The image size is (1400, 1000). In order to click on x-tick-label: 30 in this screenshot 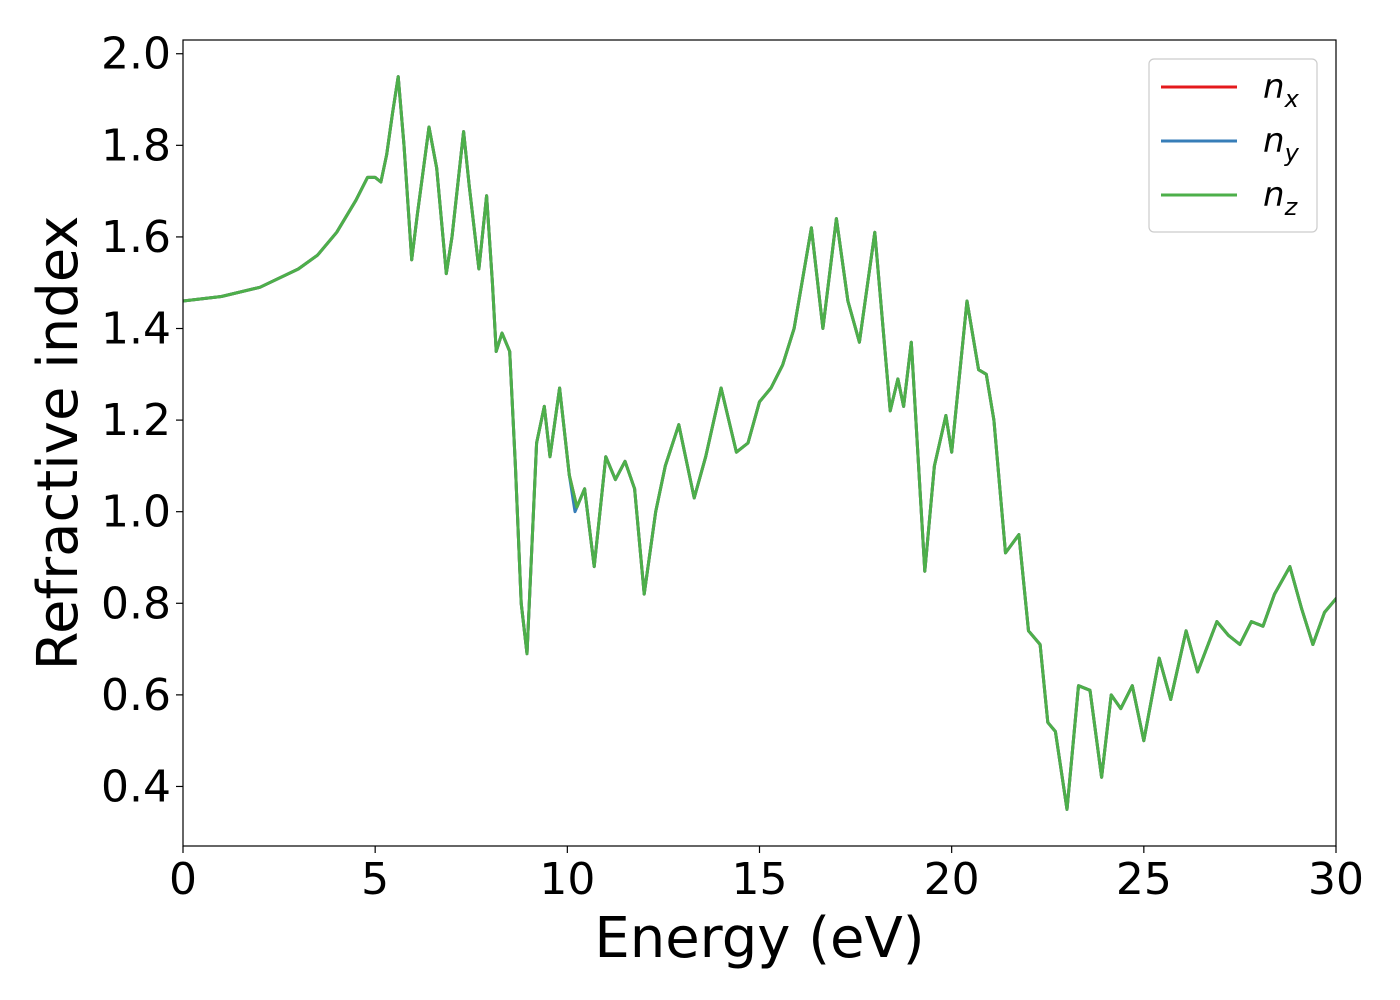, I will do `click(1336, 879)`.